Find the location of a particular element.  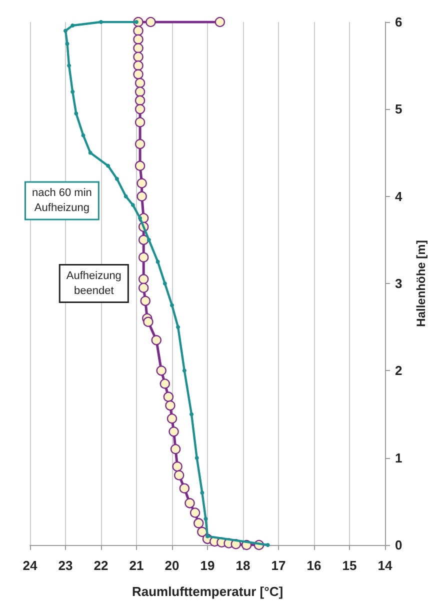

text: nach 60 min Aufheizung is located at coordinates (62, 200).